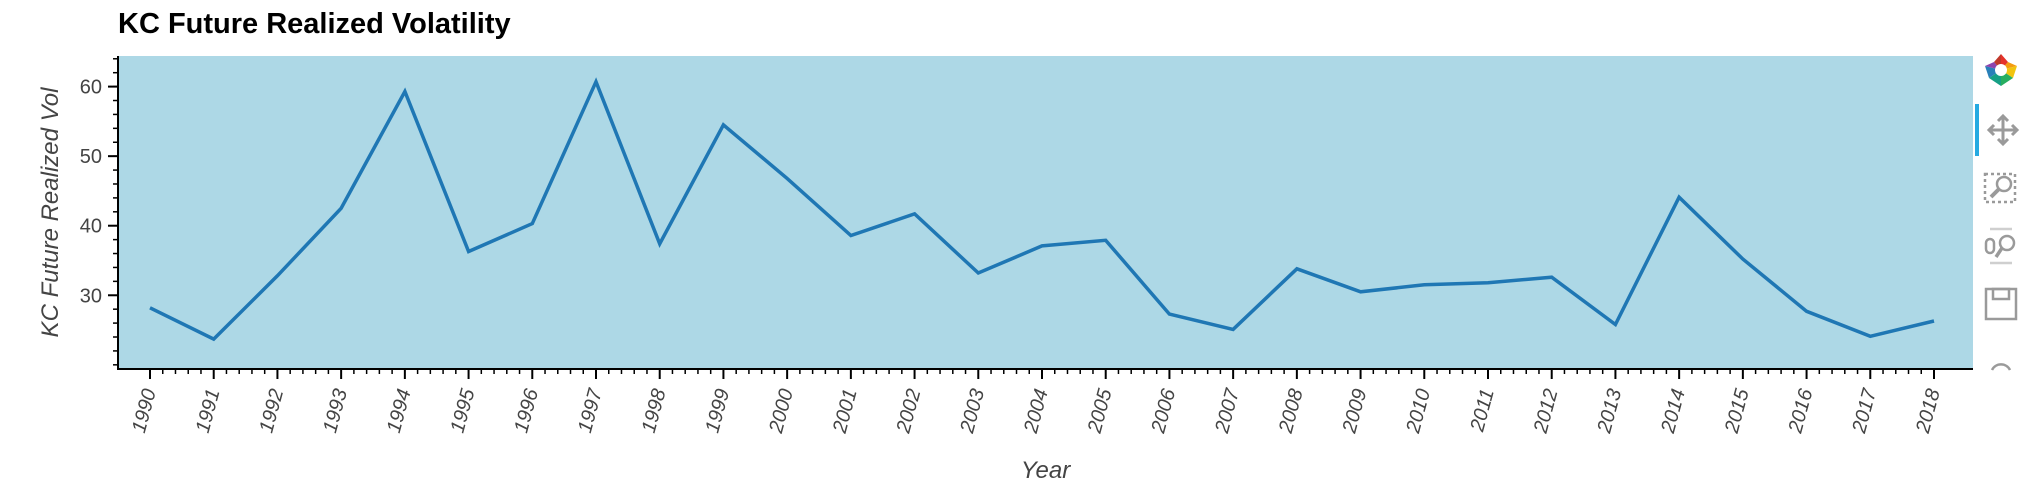 Image resolution: width=2036 pixels, height=490 pixels. Describe the element at coordinates (2001, 352) in the screenshot. I see `reset-tool-icon` at that location.